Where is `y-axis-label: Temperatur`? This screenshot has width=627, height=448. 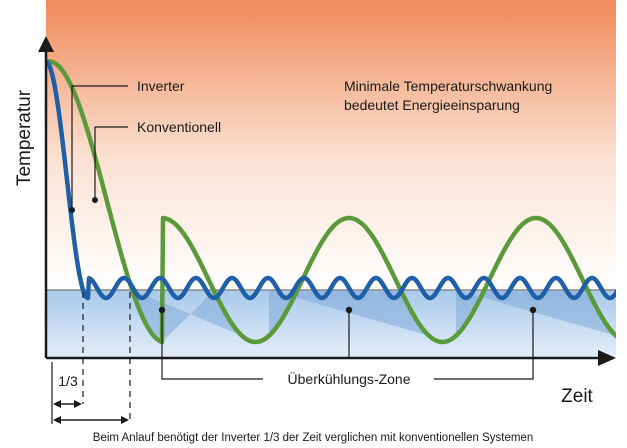
y-axis-label: Temperatur is located at coordinates (24, 137).